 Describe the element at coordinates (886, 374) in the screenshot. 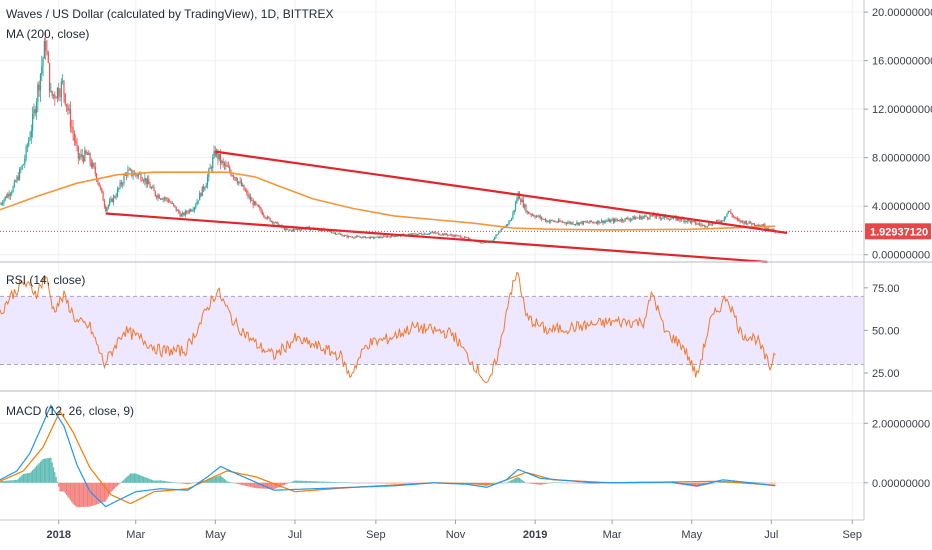

I see `rsi-tick-label: 25.00` at that location.